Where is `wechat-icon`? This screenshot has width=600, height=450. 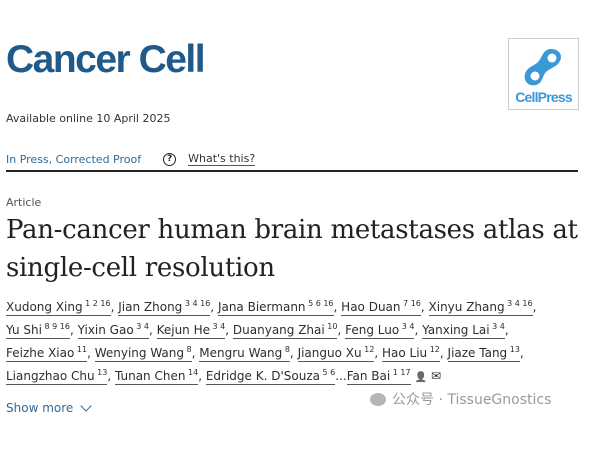
wechat-icon is located at coordinates (378, 399).